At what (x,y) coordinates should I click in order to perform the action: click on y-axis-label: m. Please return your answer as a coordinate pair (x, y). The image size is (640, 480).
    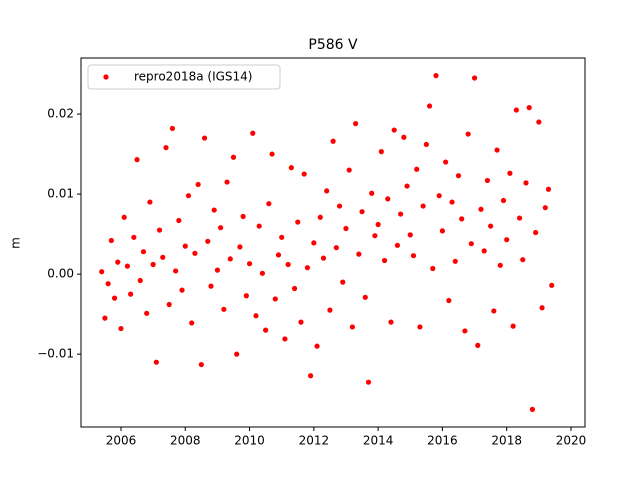
    Looking at the image, I should click on (16, 243).